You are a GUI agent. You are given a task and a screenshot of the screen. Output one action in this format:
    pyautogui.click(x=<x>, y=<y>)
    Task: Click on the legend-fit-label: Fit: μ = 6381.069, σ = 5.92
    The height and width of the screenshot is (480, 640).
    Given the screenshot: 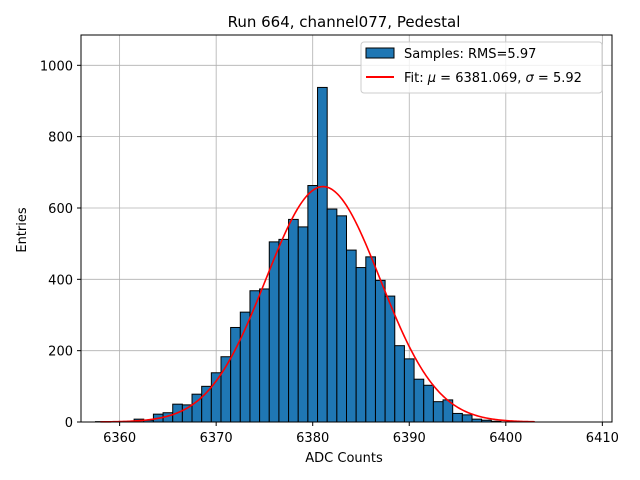 What is the action you would take?
    pyautogui.click(x=493, y=78)
    